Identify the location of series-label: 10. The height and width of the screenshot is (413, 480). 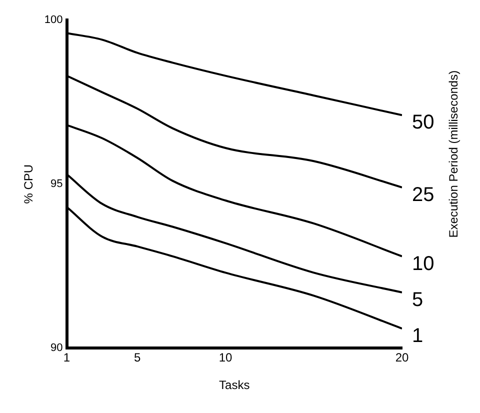
(423, 263).